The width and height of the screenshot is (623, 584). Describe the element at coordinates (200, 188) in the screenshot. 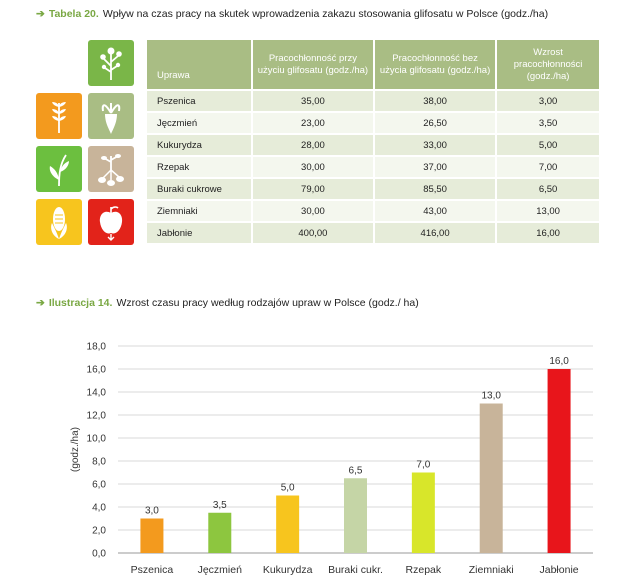

I see `crop-cell: Buraki cukrowe` at that location.